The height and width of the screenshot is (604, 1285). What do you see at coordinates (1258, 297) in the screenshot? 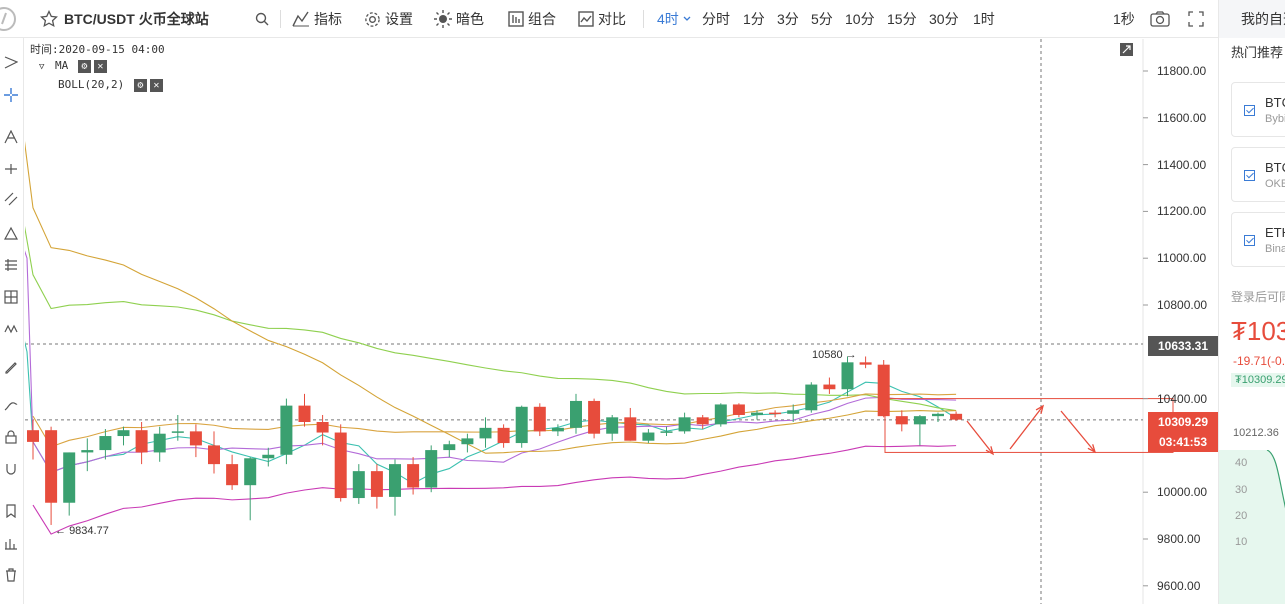
I see `login-hint: 登录后可同步` at bounding box center [1258, 297].